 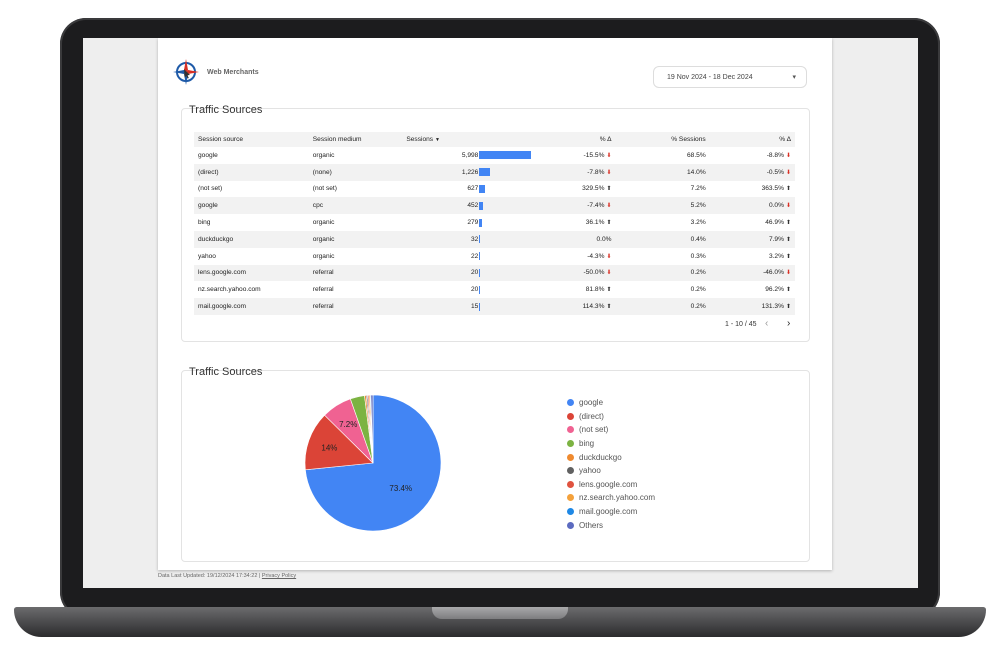 I want to click on col-header-source: Session source, so click(x=251, y=139).